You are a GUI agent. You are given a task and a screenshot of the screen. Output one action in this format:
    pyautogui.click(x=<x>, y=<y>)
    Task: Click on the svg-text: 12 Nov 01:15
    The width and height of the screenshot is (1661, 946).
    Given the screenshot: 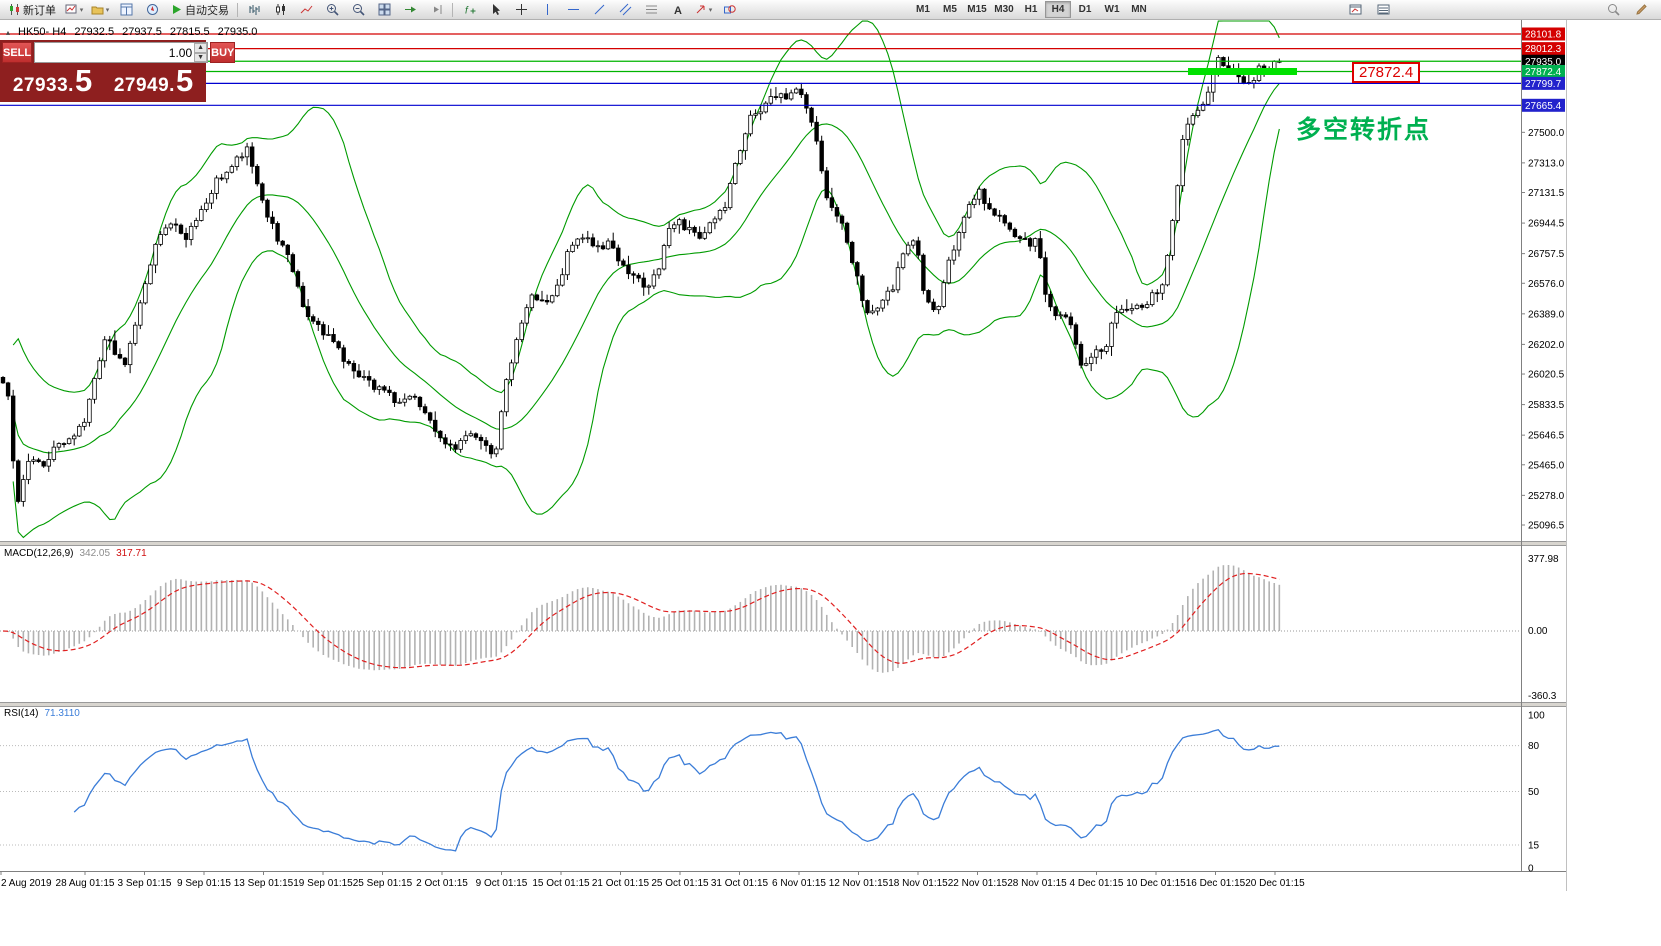 What is the action you would take?
    pyautogui.click(x=859, y=883)
    